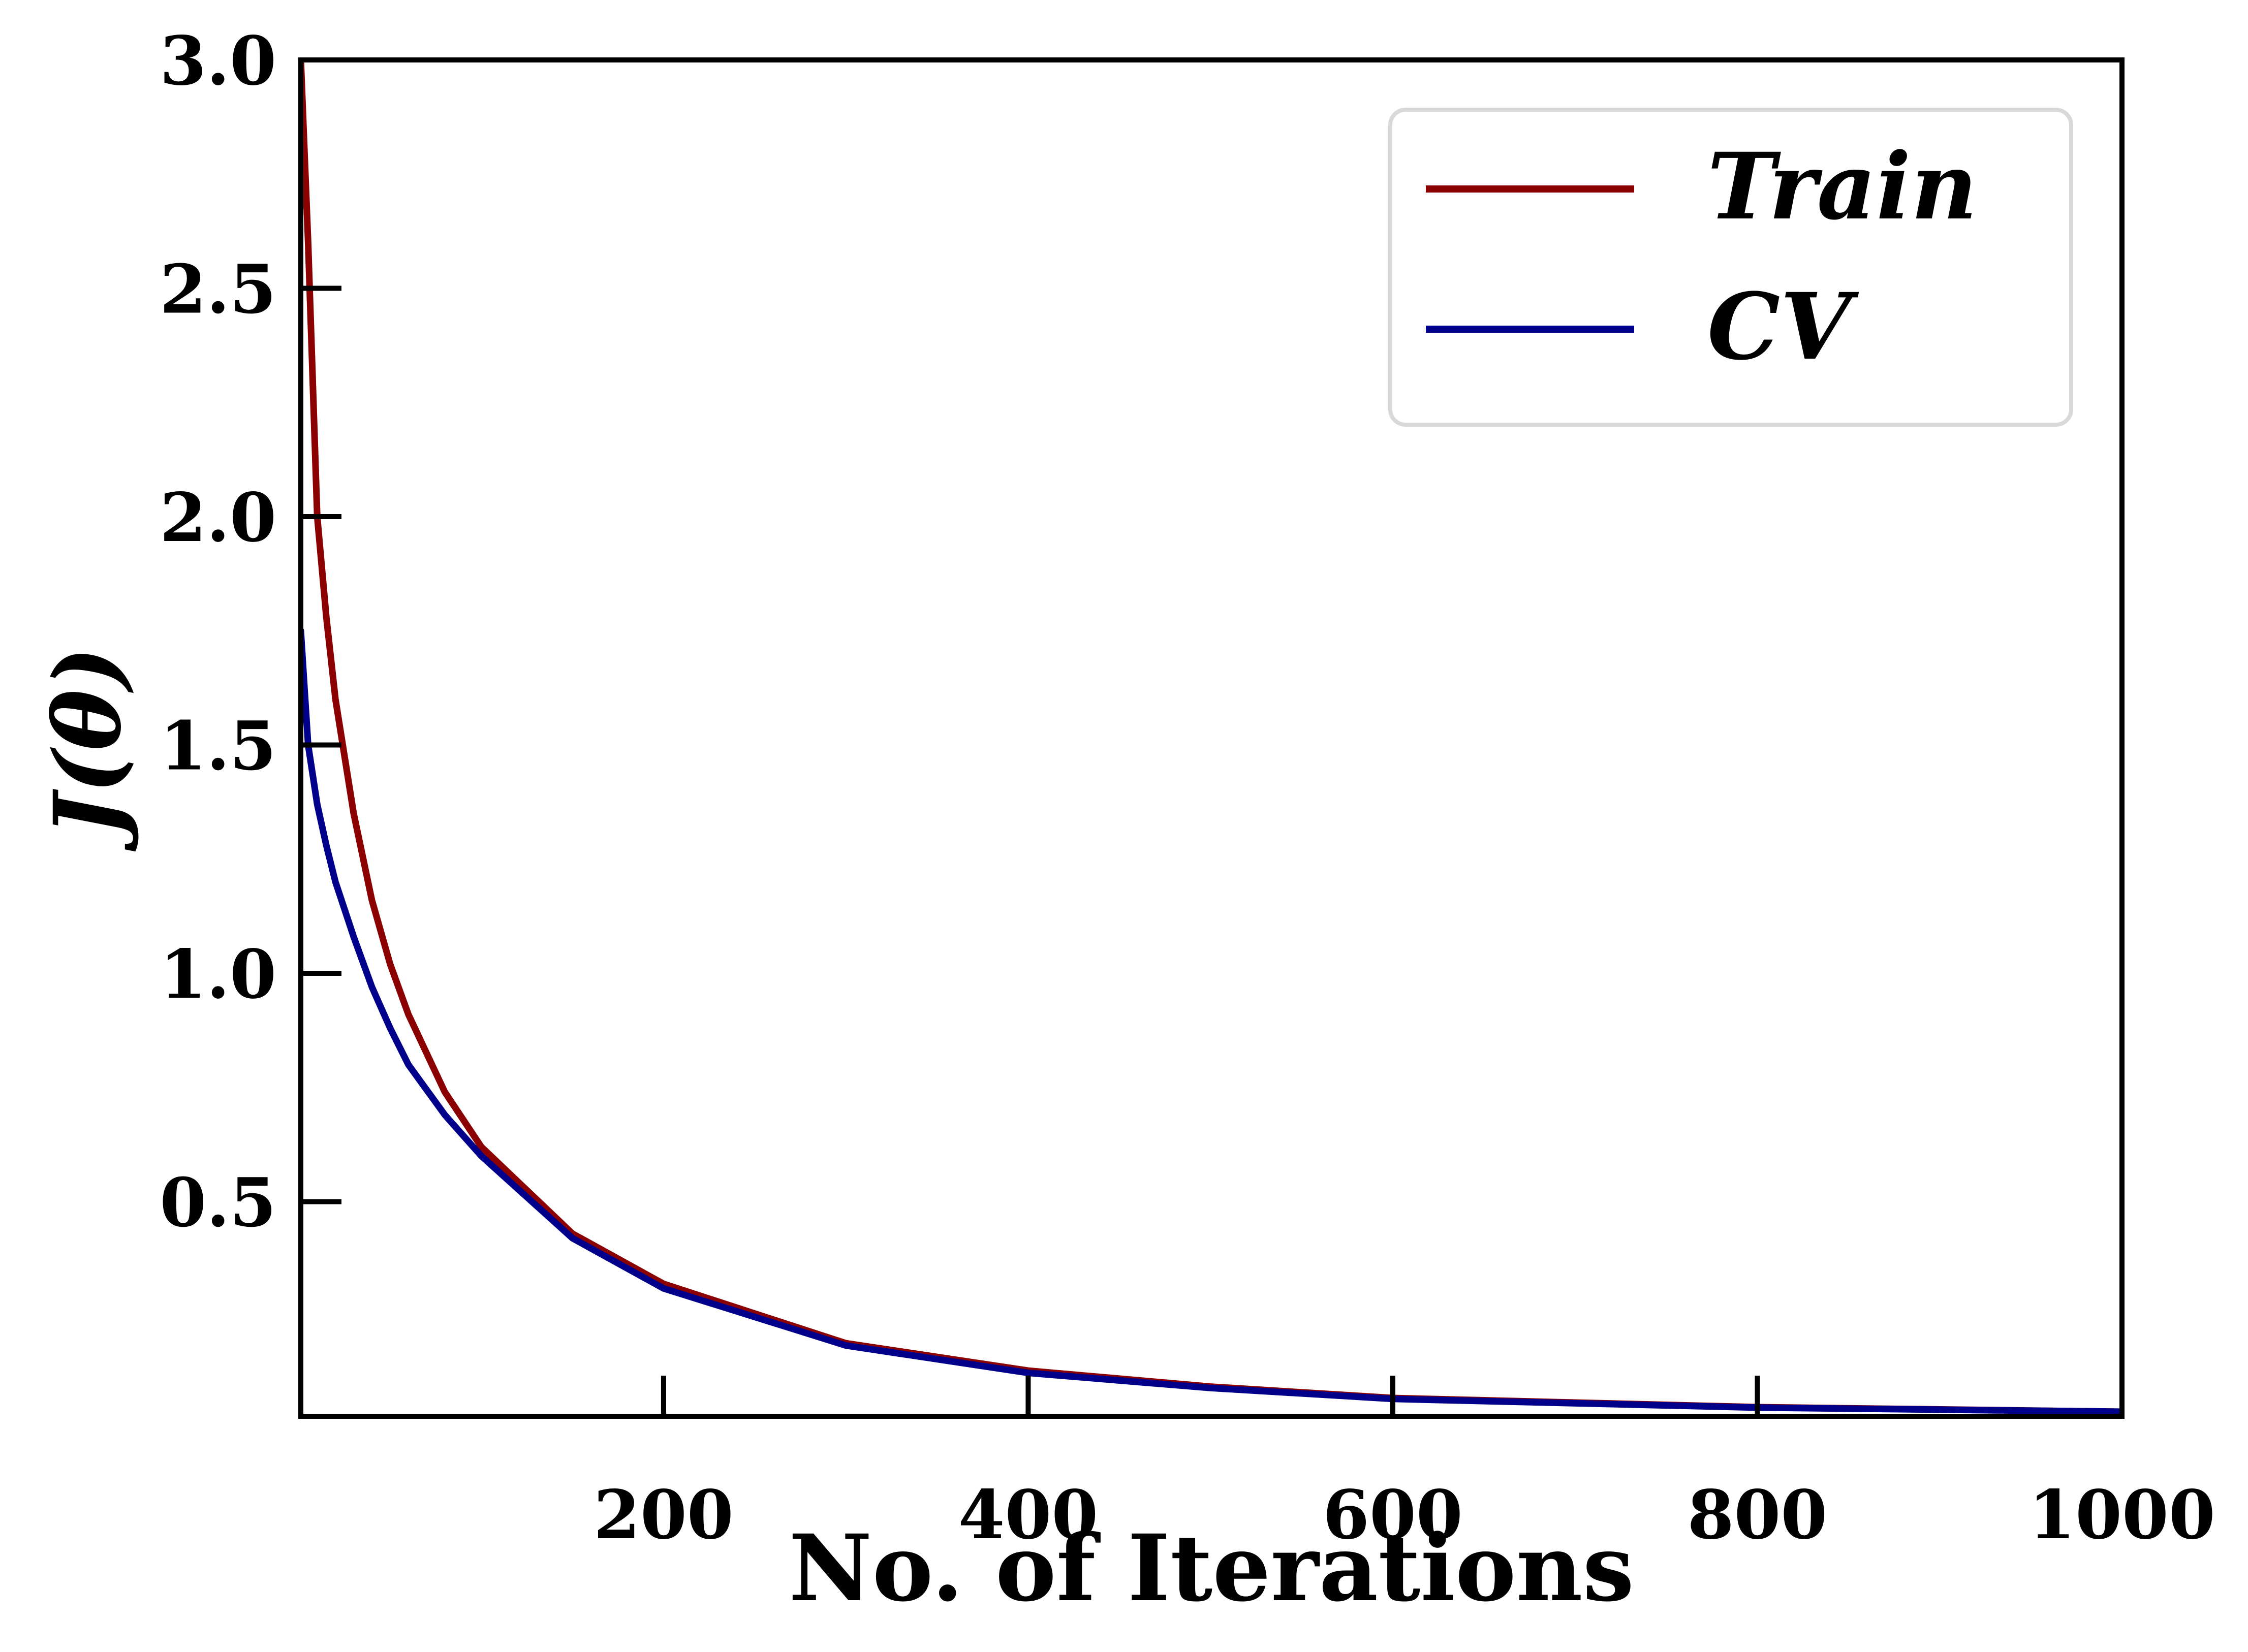 This screenshot has height=1652, width=2248. Describe the element at coordinates (1842, 186) in the screenshot. I see `legend-label-train: Train` at that location.